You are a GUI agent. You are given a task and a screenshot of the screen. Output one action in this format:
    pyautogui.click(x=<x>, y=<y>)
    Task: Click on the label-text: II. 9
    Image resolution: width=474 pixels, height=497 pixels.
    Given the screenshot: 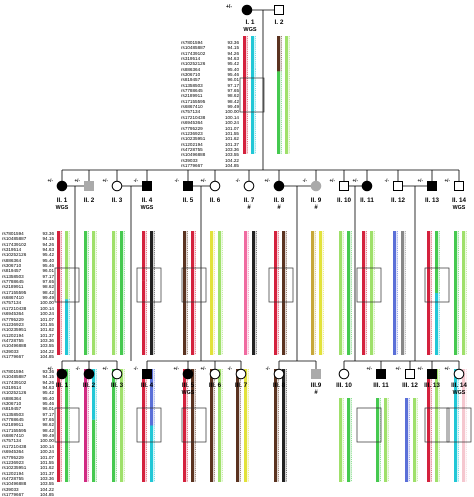 What is the action you would take?
    pyautogui.click(x=316, y=200)
    